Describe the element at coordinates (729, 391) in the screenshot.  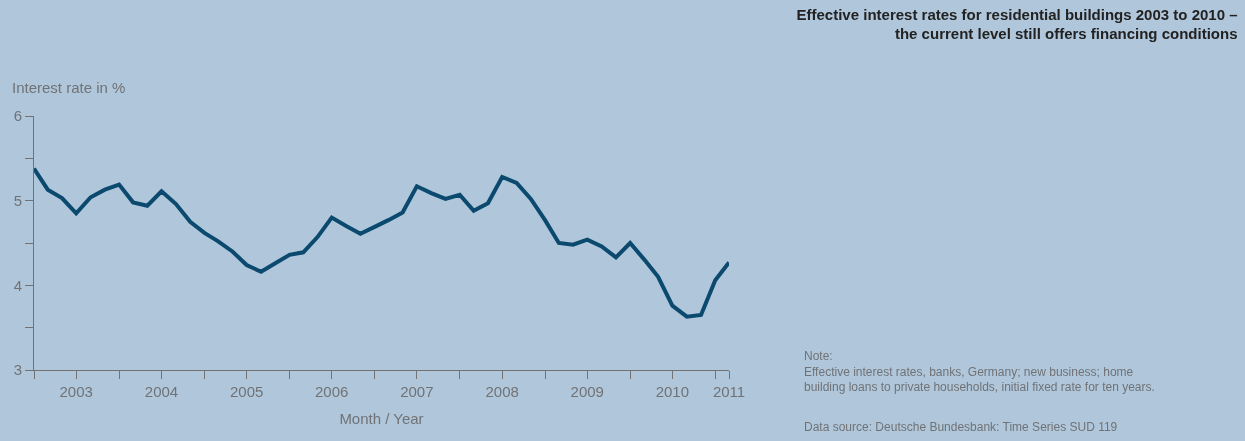
I see `x-tick-label: 2011` at that location.